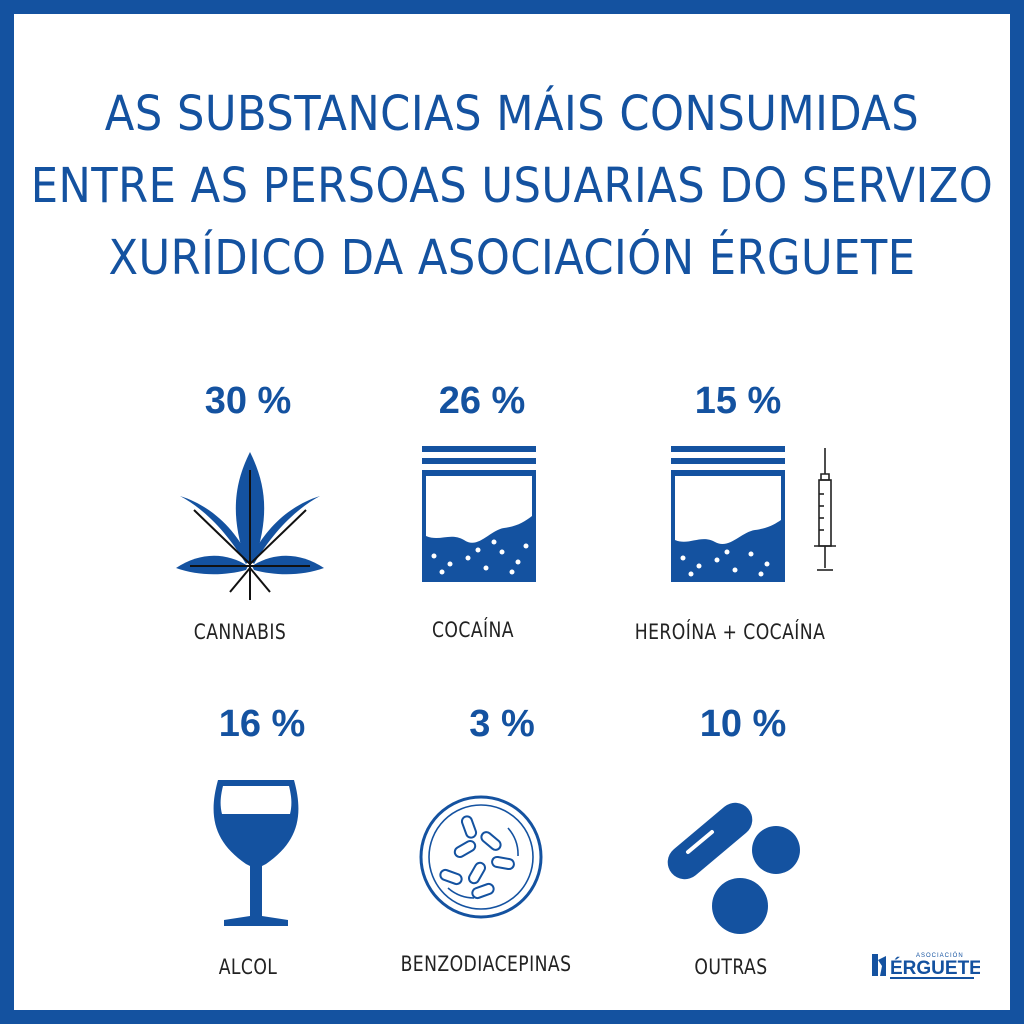 Image resolution: width=1024 pixels, height=1024 pixels. I want to click on value-label-cocaina: 26 %, so click(482, 401).